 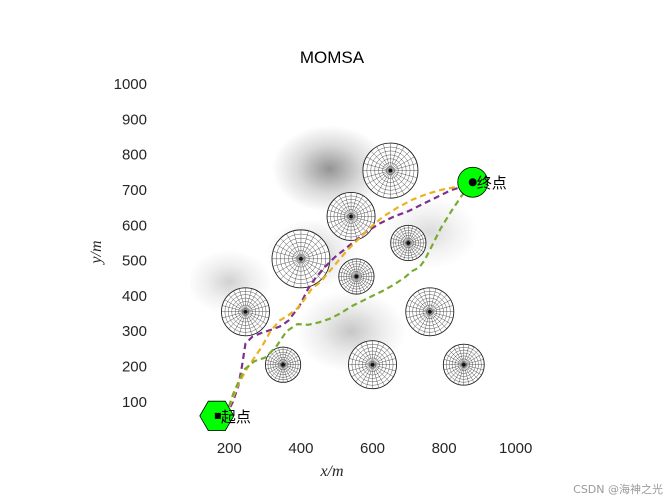 I want to click on x-tick-label: 200, so click(x=229, y=448).